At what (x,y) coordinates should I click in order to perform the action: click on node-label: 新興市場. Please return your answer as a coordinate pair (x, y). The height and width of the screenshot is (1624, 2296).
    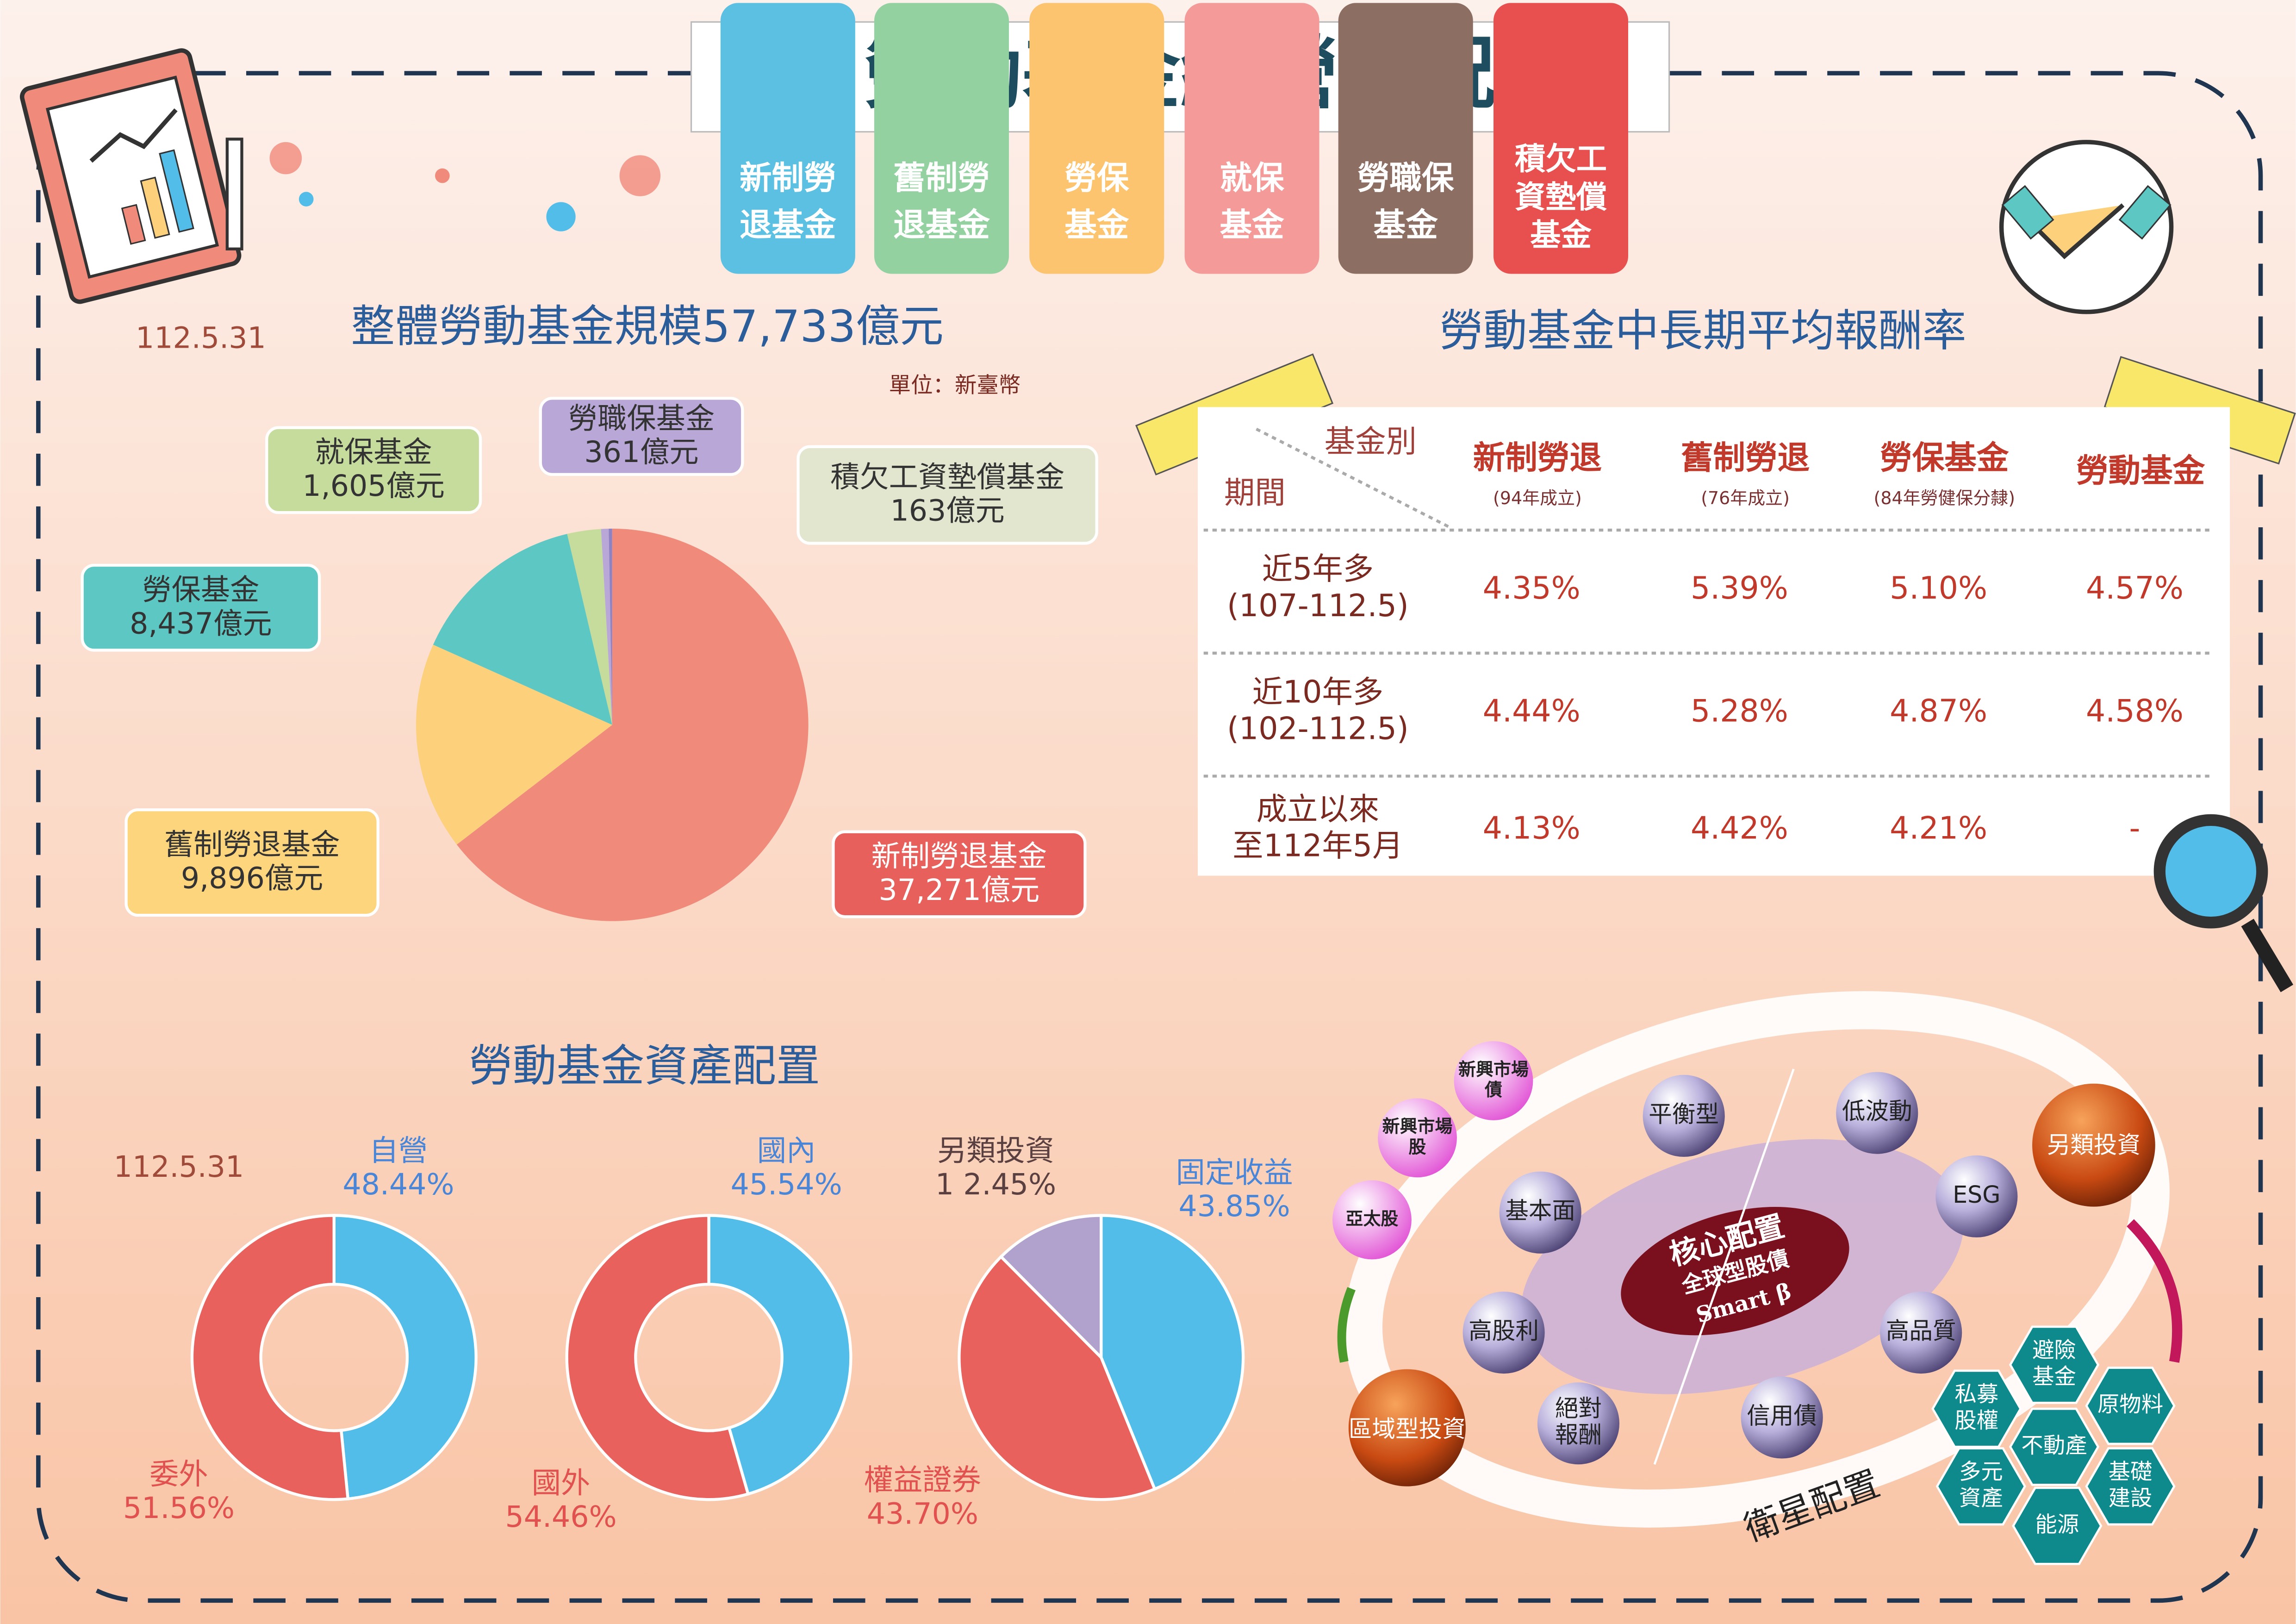
    Looking at the image, I should click on (1493, 1069).